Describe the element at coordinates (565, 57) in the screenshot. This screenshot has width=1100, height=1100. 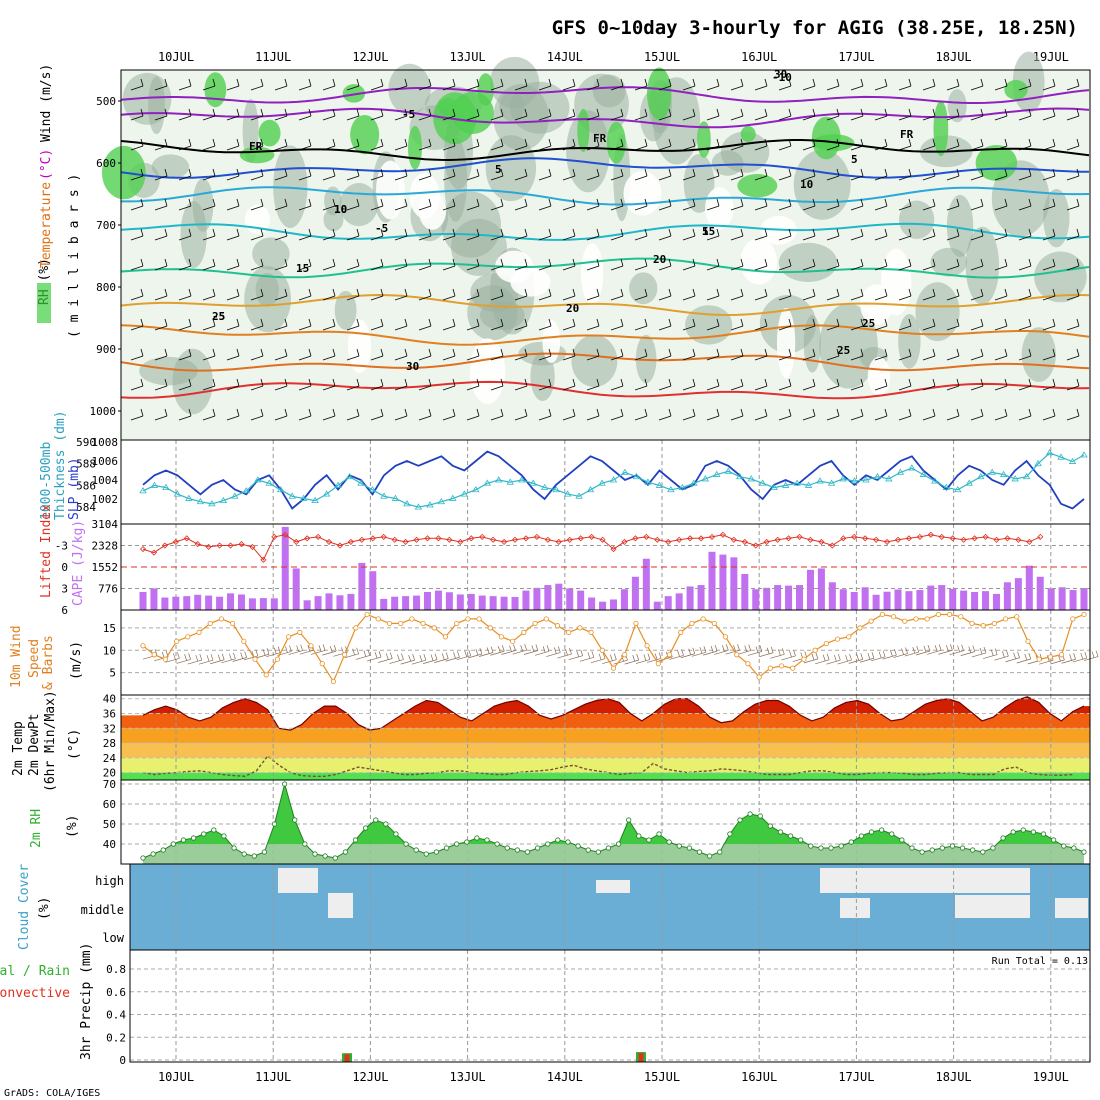
I see `date-label-top: 14JUL` at that location.